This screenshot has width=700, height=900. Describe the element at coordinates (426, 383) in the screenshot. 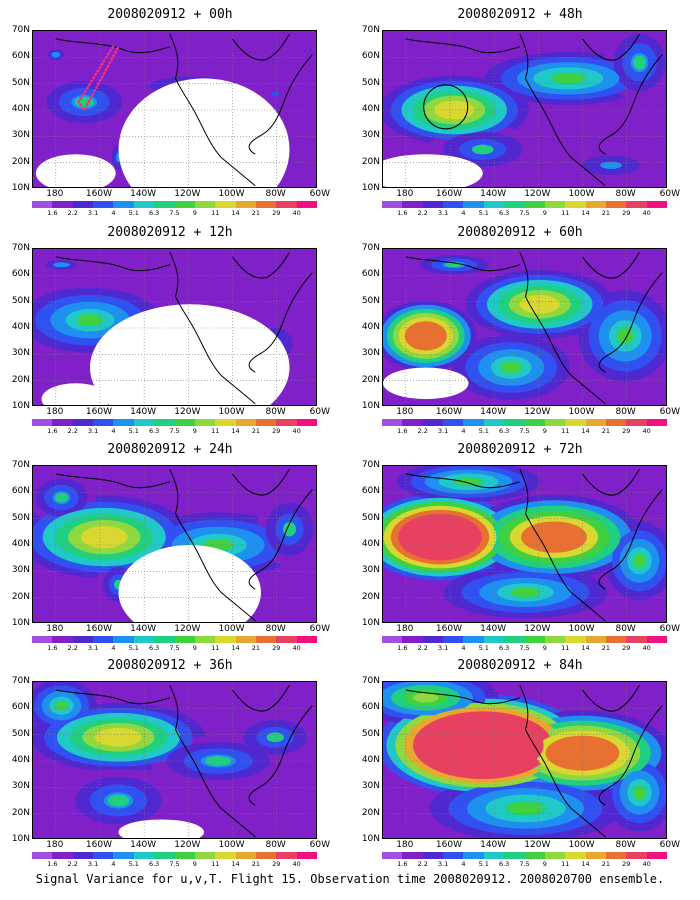

I see `low-variance-area` at that location.